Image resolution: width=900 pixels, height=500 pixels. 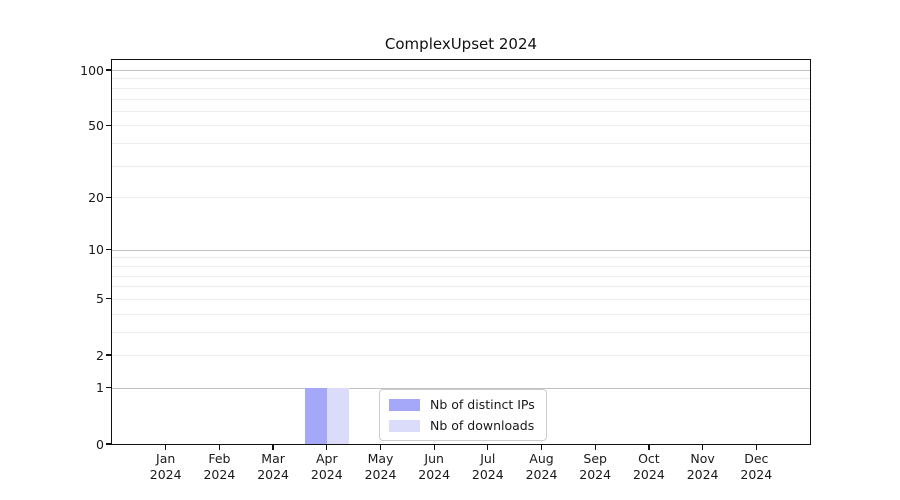 I want to click on x-tick-label: Sep 2024, so click(x=595, y=466).